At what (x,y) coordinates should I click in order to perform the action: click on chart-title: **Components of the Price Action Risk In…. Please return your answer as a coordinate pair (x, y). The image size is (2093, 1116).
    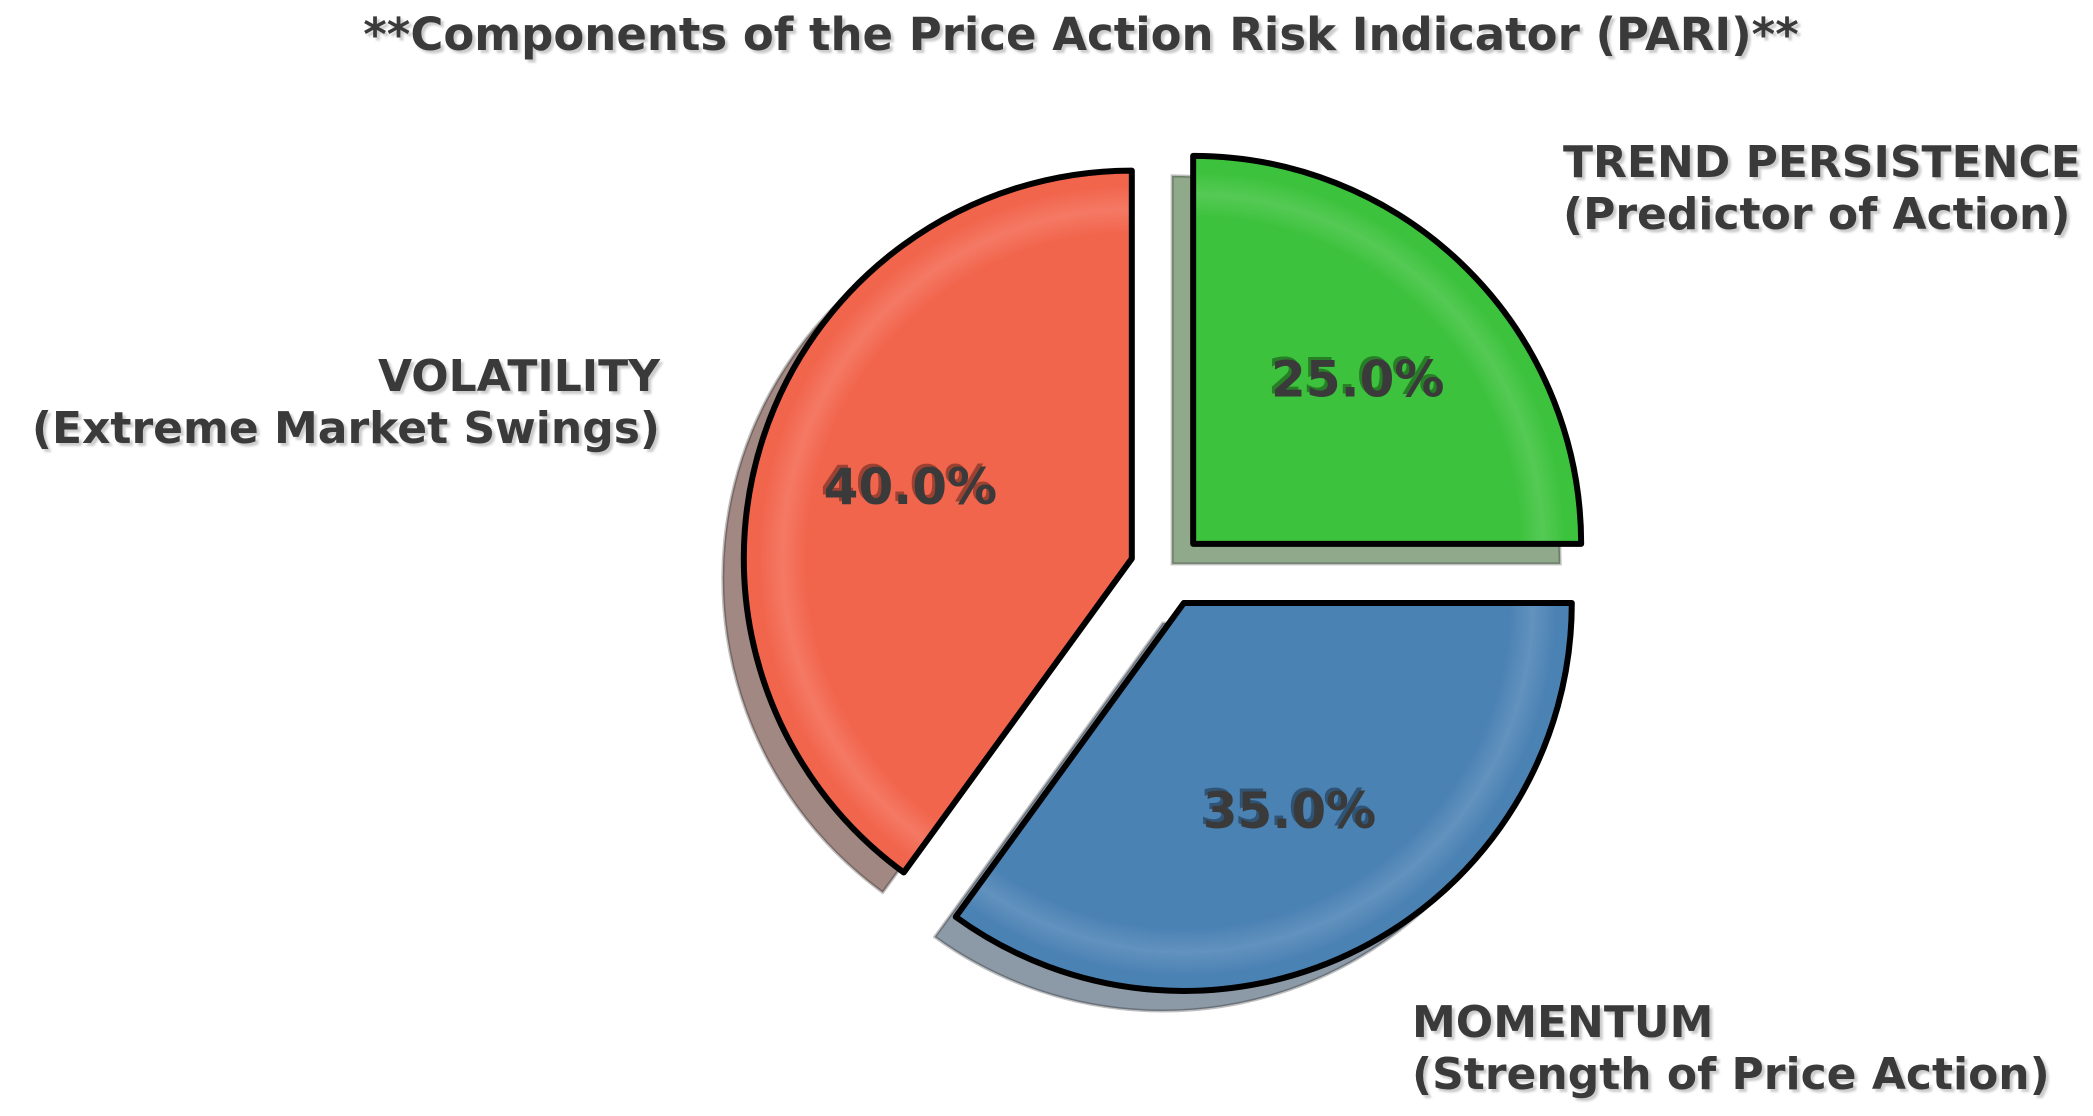
    Looking at the image, I should click on (1081, 34).